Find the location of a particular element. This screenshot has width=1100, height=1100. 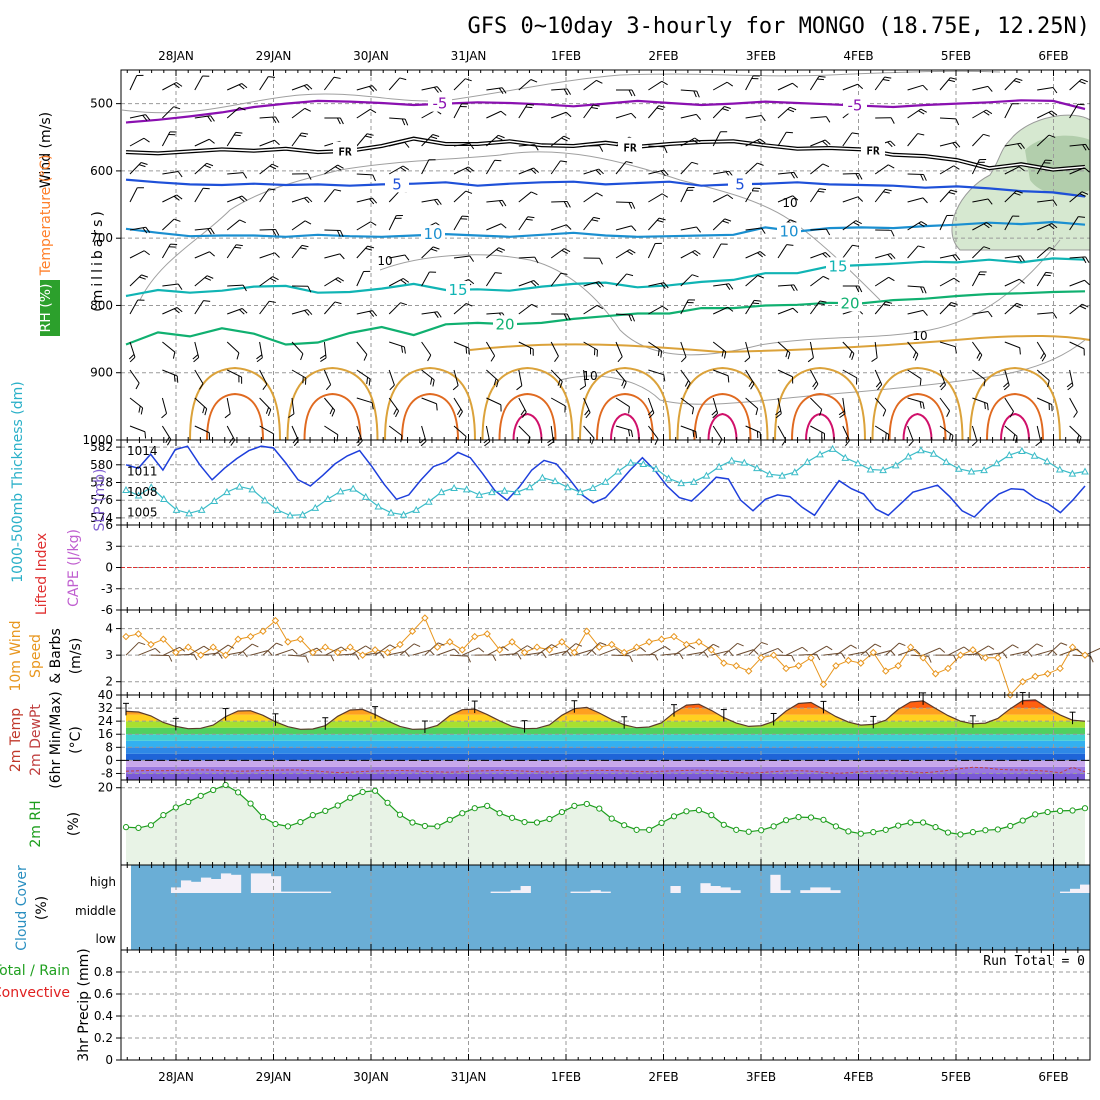

isotherm-label-bg is located at coordinates (440, 103).